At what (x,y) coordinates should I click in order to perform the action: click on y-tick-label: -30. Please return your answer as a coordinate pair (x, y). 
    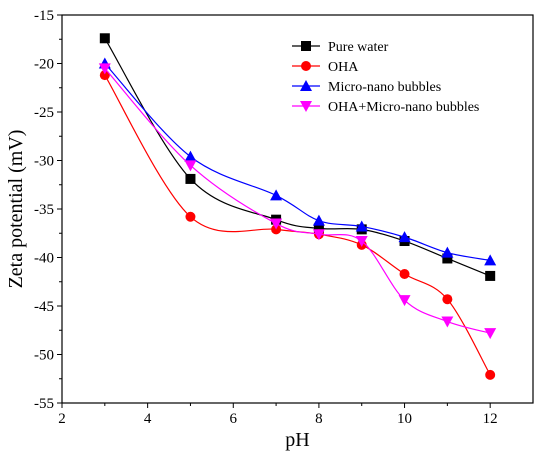
    Looking at the image, I should click on (44, 162).